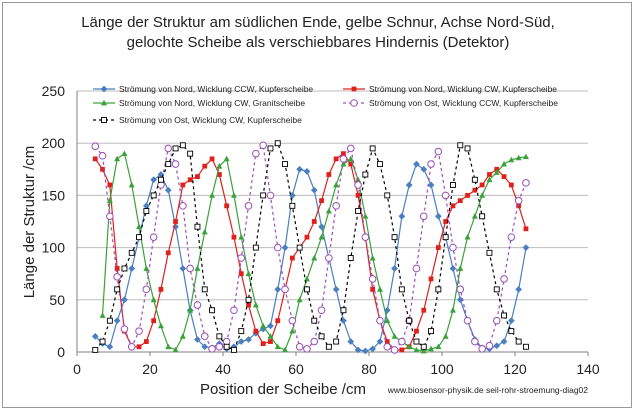 This screenshot has height=412, width=636. Describe the element at coordinates (57, 300) in the screenshot. I see `y-tick-label: 50` at that location.